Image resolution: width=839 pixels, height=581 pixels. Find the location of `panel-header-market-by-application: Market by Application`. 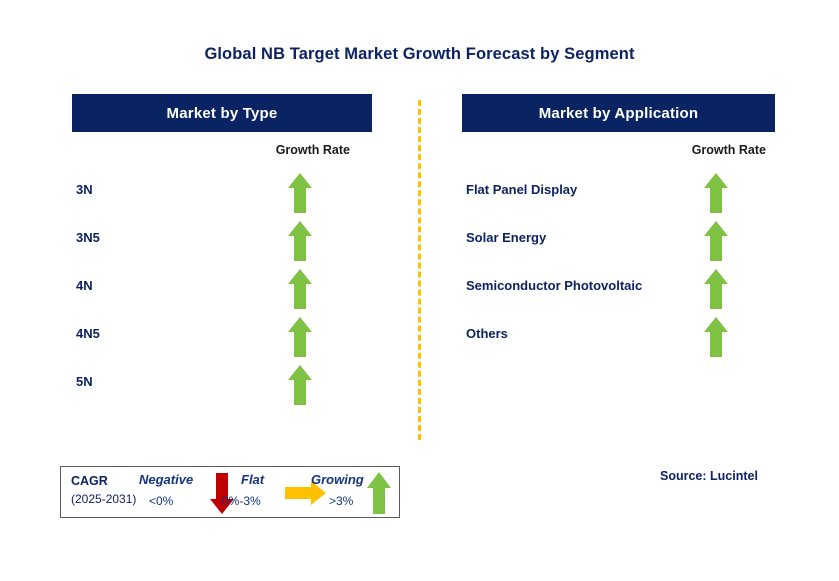

panel-header-market-by-application: Market by Application is located at coordinates (618, 113).